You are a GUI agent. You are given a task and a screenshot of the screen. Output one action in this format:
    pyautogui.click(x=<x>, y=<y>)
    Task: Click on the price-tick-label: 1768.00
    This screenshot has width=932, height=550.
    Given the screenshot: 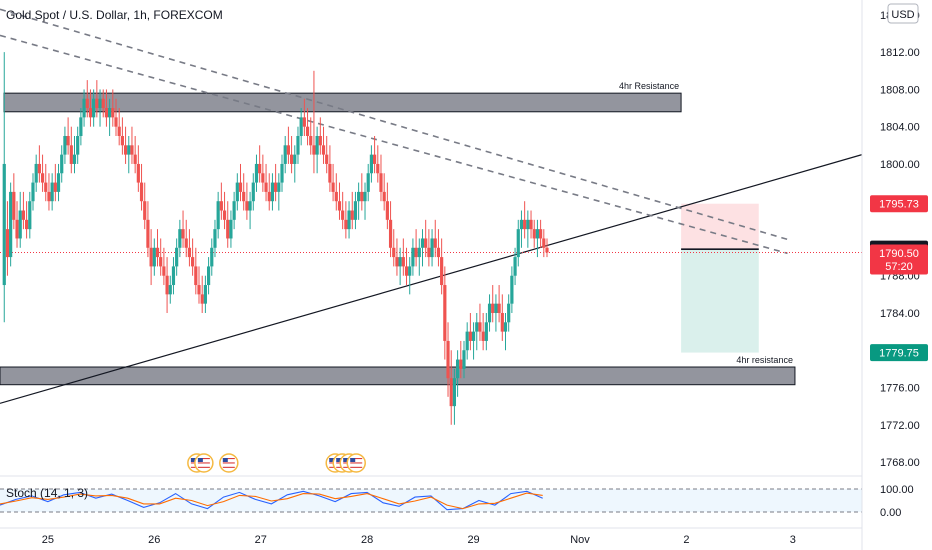 What is the action you would take?
    pyautogui.click(x=900, y=463)
    